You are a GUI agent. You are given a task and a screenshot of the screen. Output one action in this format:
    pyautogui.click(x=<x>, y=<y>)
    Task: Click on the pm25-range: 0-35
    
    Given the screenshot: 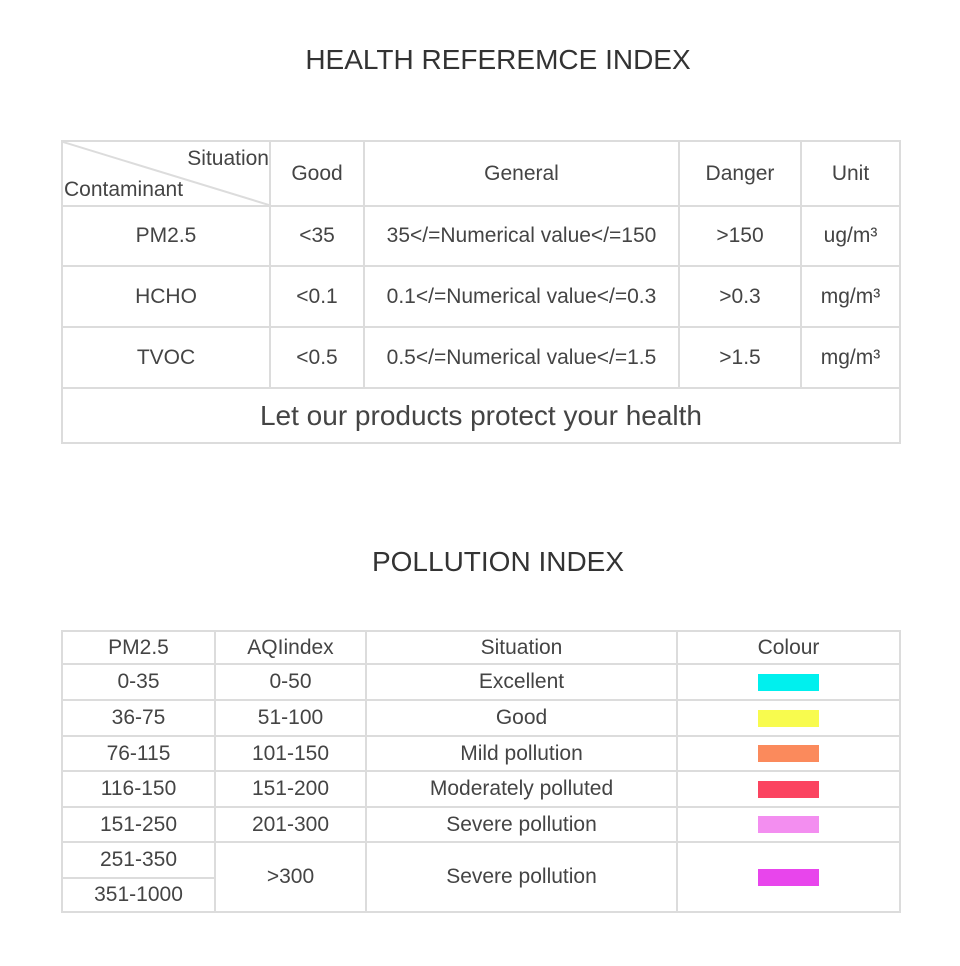 What is the action you would take?
    pyautogui.click(x=138, y=682)
    